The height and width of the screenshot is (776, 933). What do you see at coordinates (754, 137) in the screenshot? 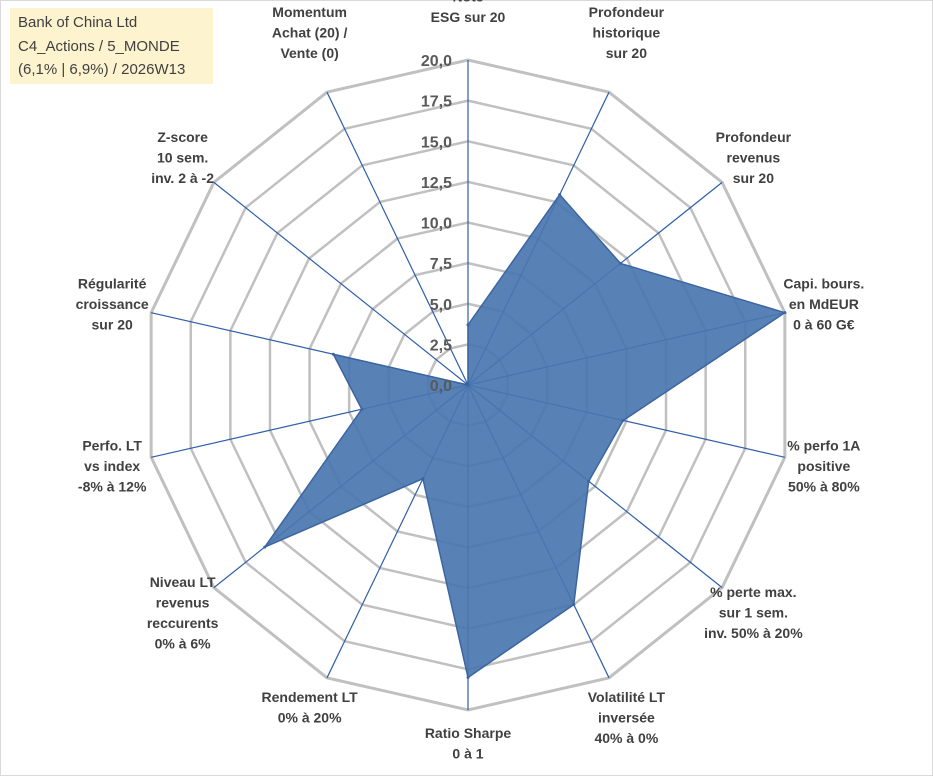
I see `axis-label-3-line-1: Profondeur` at bounding box center [754, 137].